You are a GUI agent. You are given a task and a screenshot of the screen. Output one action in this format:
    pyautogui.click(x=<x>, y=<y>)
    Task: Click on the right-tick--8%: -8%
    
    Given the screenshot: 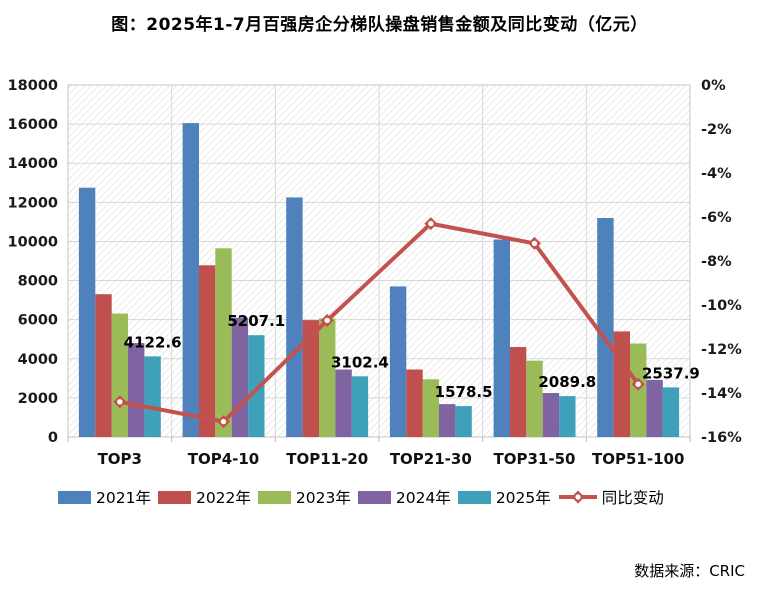 What is the action you would take?
    pyautogui.click(x=716, y=262)
    